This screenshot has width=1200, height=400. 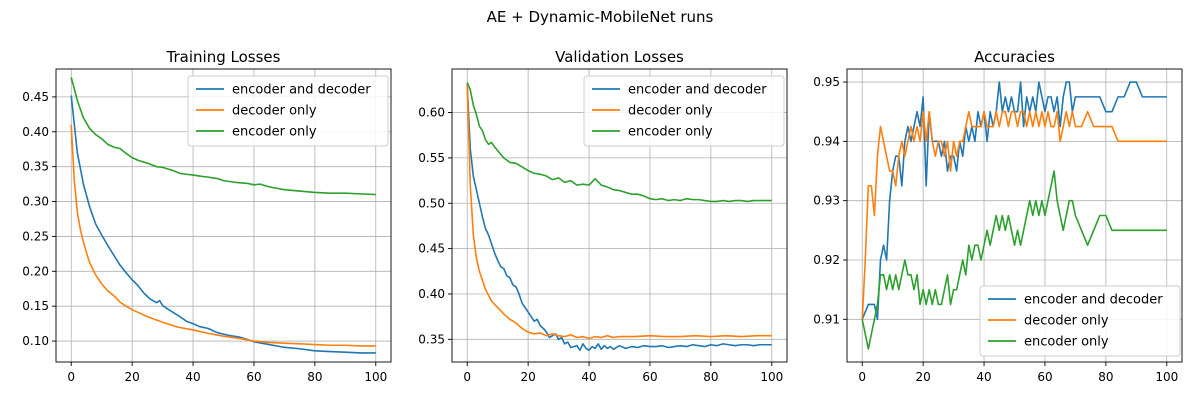 I want to click on y-tick-label: 0.10, so click(x=35, y=341).